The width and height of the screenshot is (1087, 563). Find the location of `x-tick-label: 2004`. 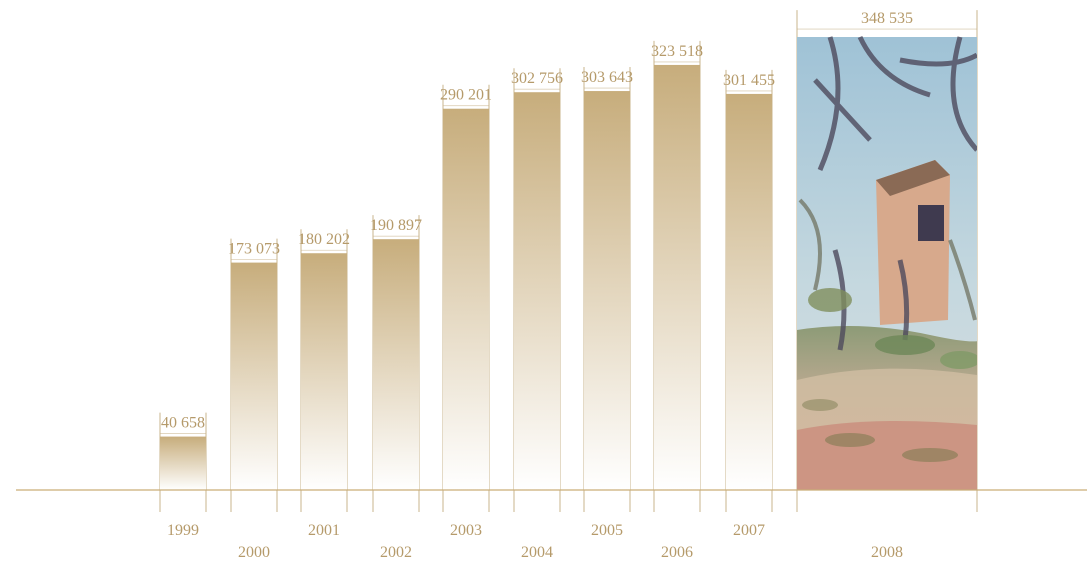

x-tick-label: 2004 is located at coordinates (537, 552).